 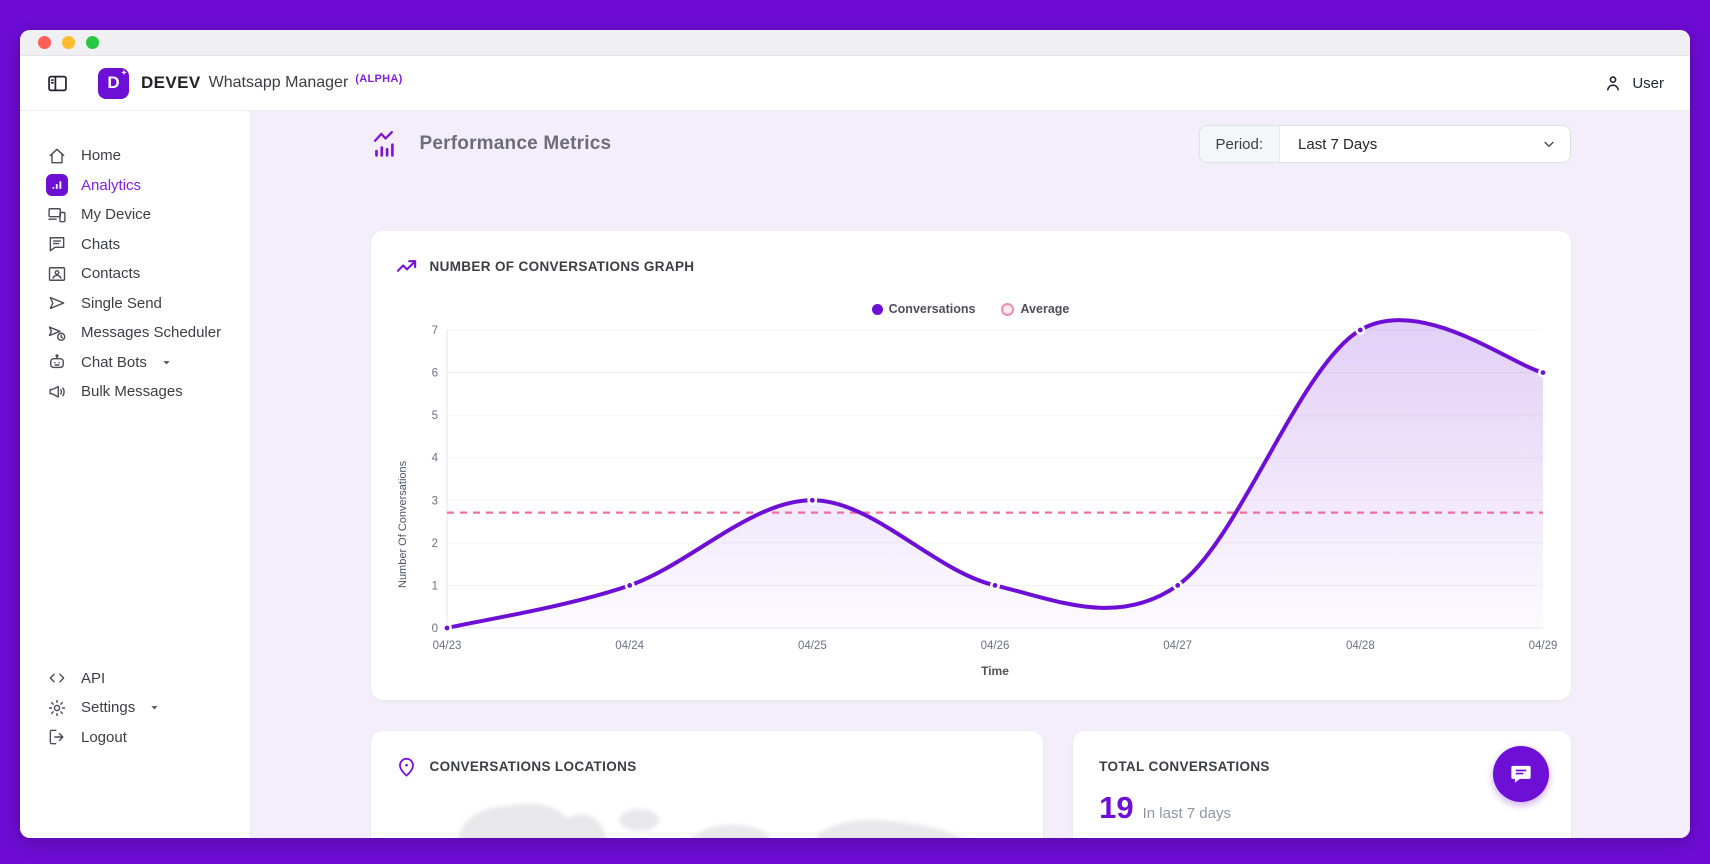 What do you see at coordinates (402, 524) in the screenshot?
I see `y-axis-label: Number Of Conversations` at bounding box center [402, 524].